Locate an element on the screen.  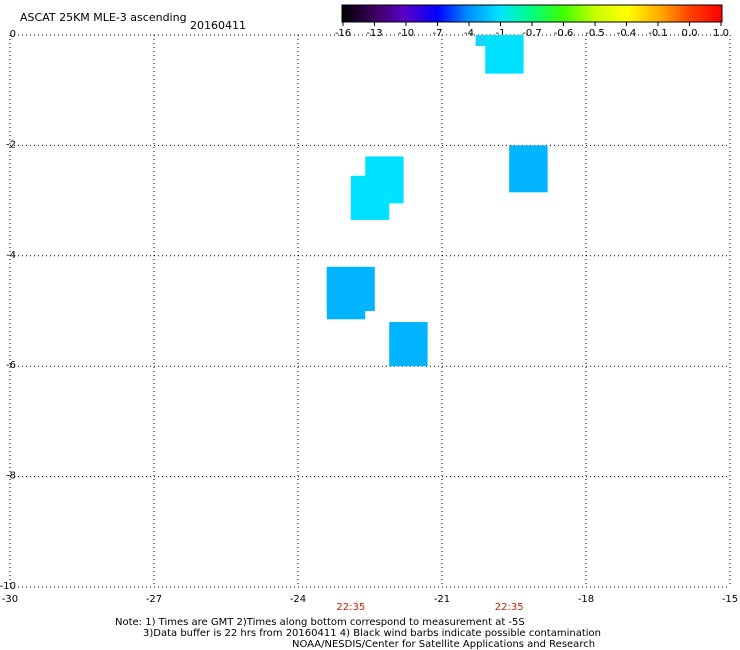
colorbar-tick-label: -13 is located at coordinates (374, 33).